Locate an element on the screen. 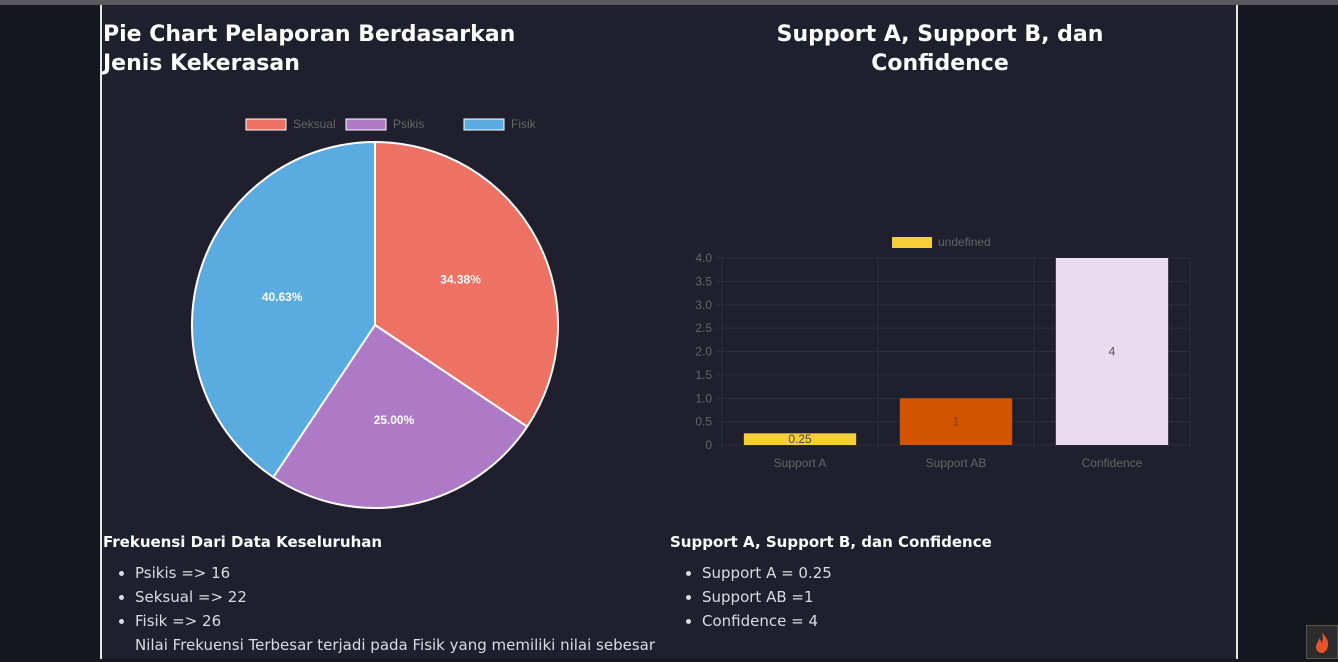 The width and height of the screenshot is (1338, 662). list-item: Psikis => 16 is located at coordinates (191, 573).